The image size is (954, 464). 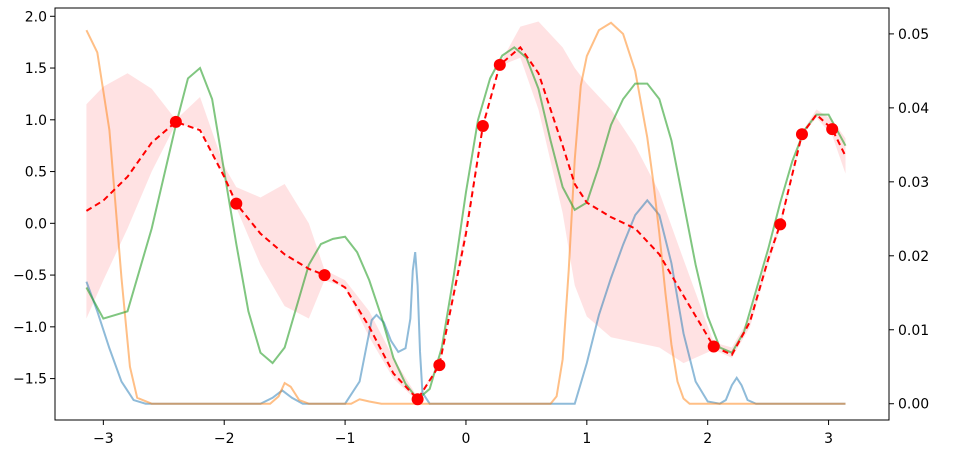 I want to click on y2-tick-label: 0.02, so click(x=913, y=257).